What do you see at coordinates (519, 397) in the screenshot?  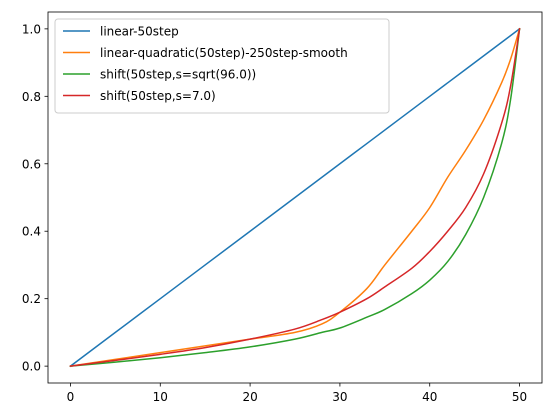 I see `x-tick-label: 50` at bounding box center [519, 397].